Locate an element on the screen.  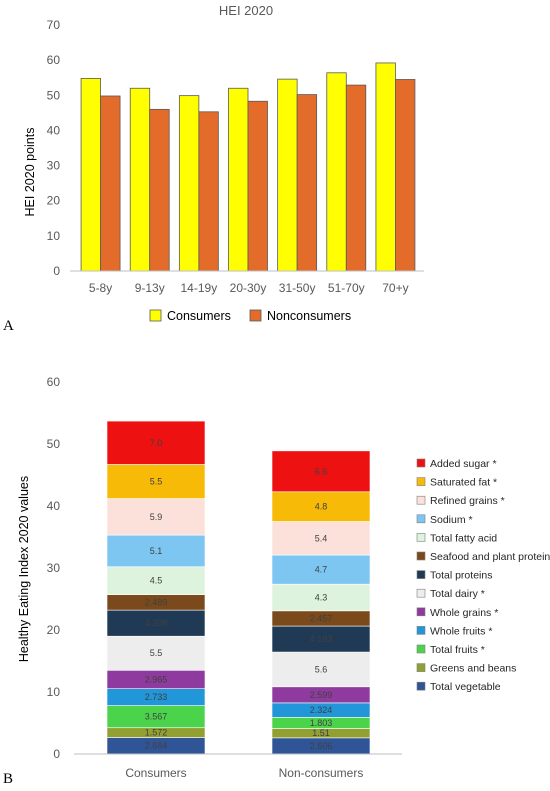
legend-label-seafood-and-plant-protein: Seafood and plant protein is located at coordinates (490, 557).